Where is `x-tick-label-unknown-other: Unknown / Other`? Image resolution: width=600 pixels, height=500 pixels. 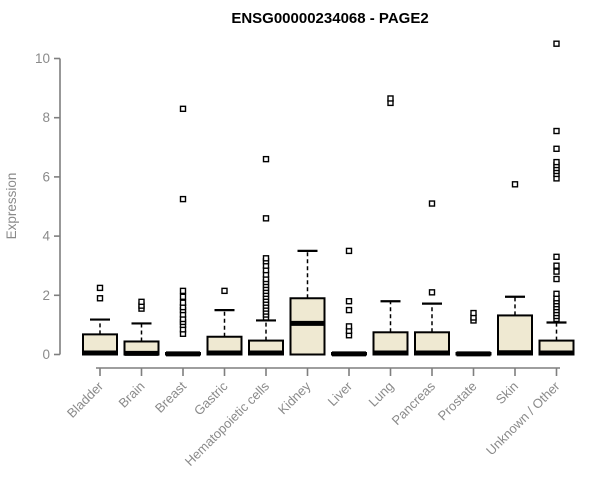 x-tick-label-unknown-other: Unknown / Other is located at coordinates (523, 418).